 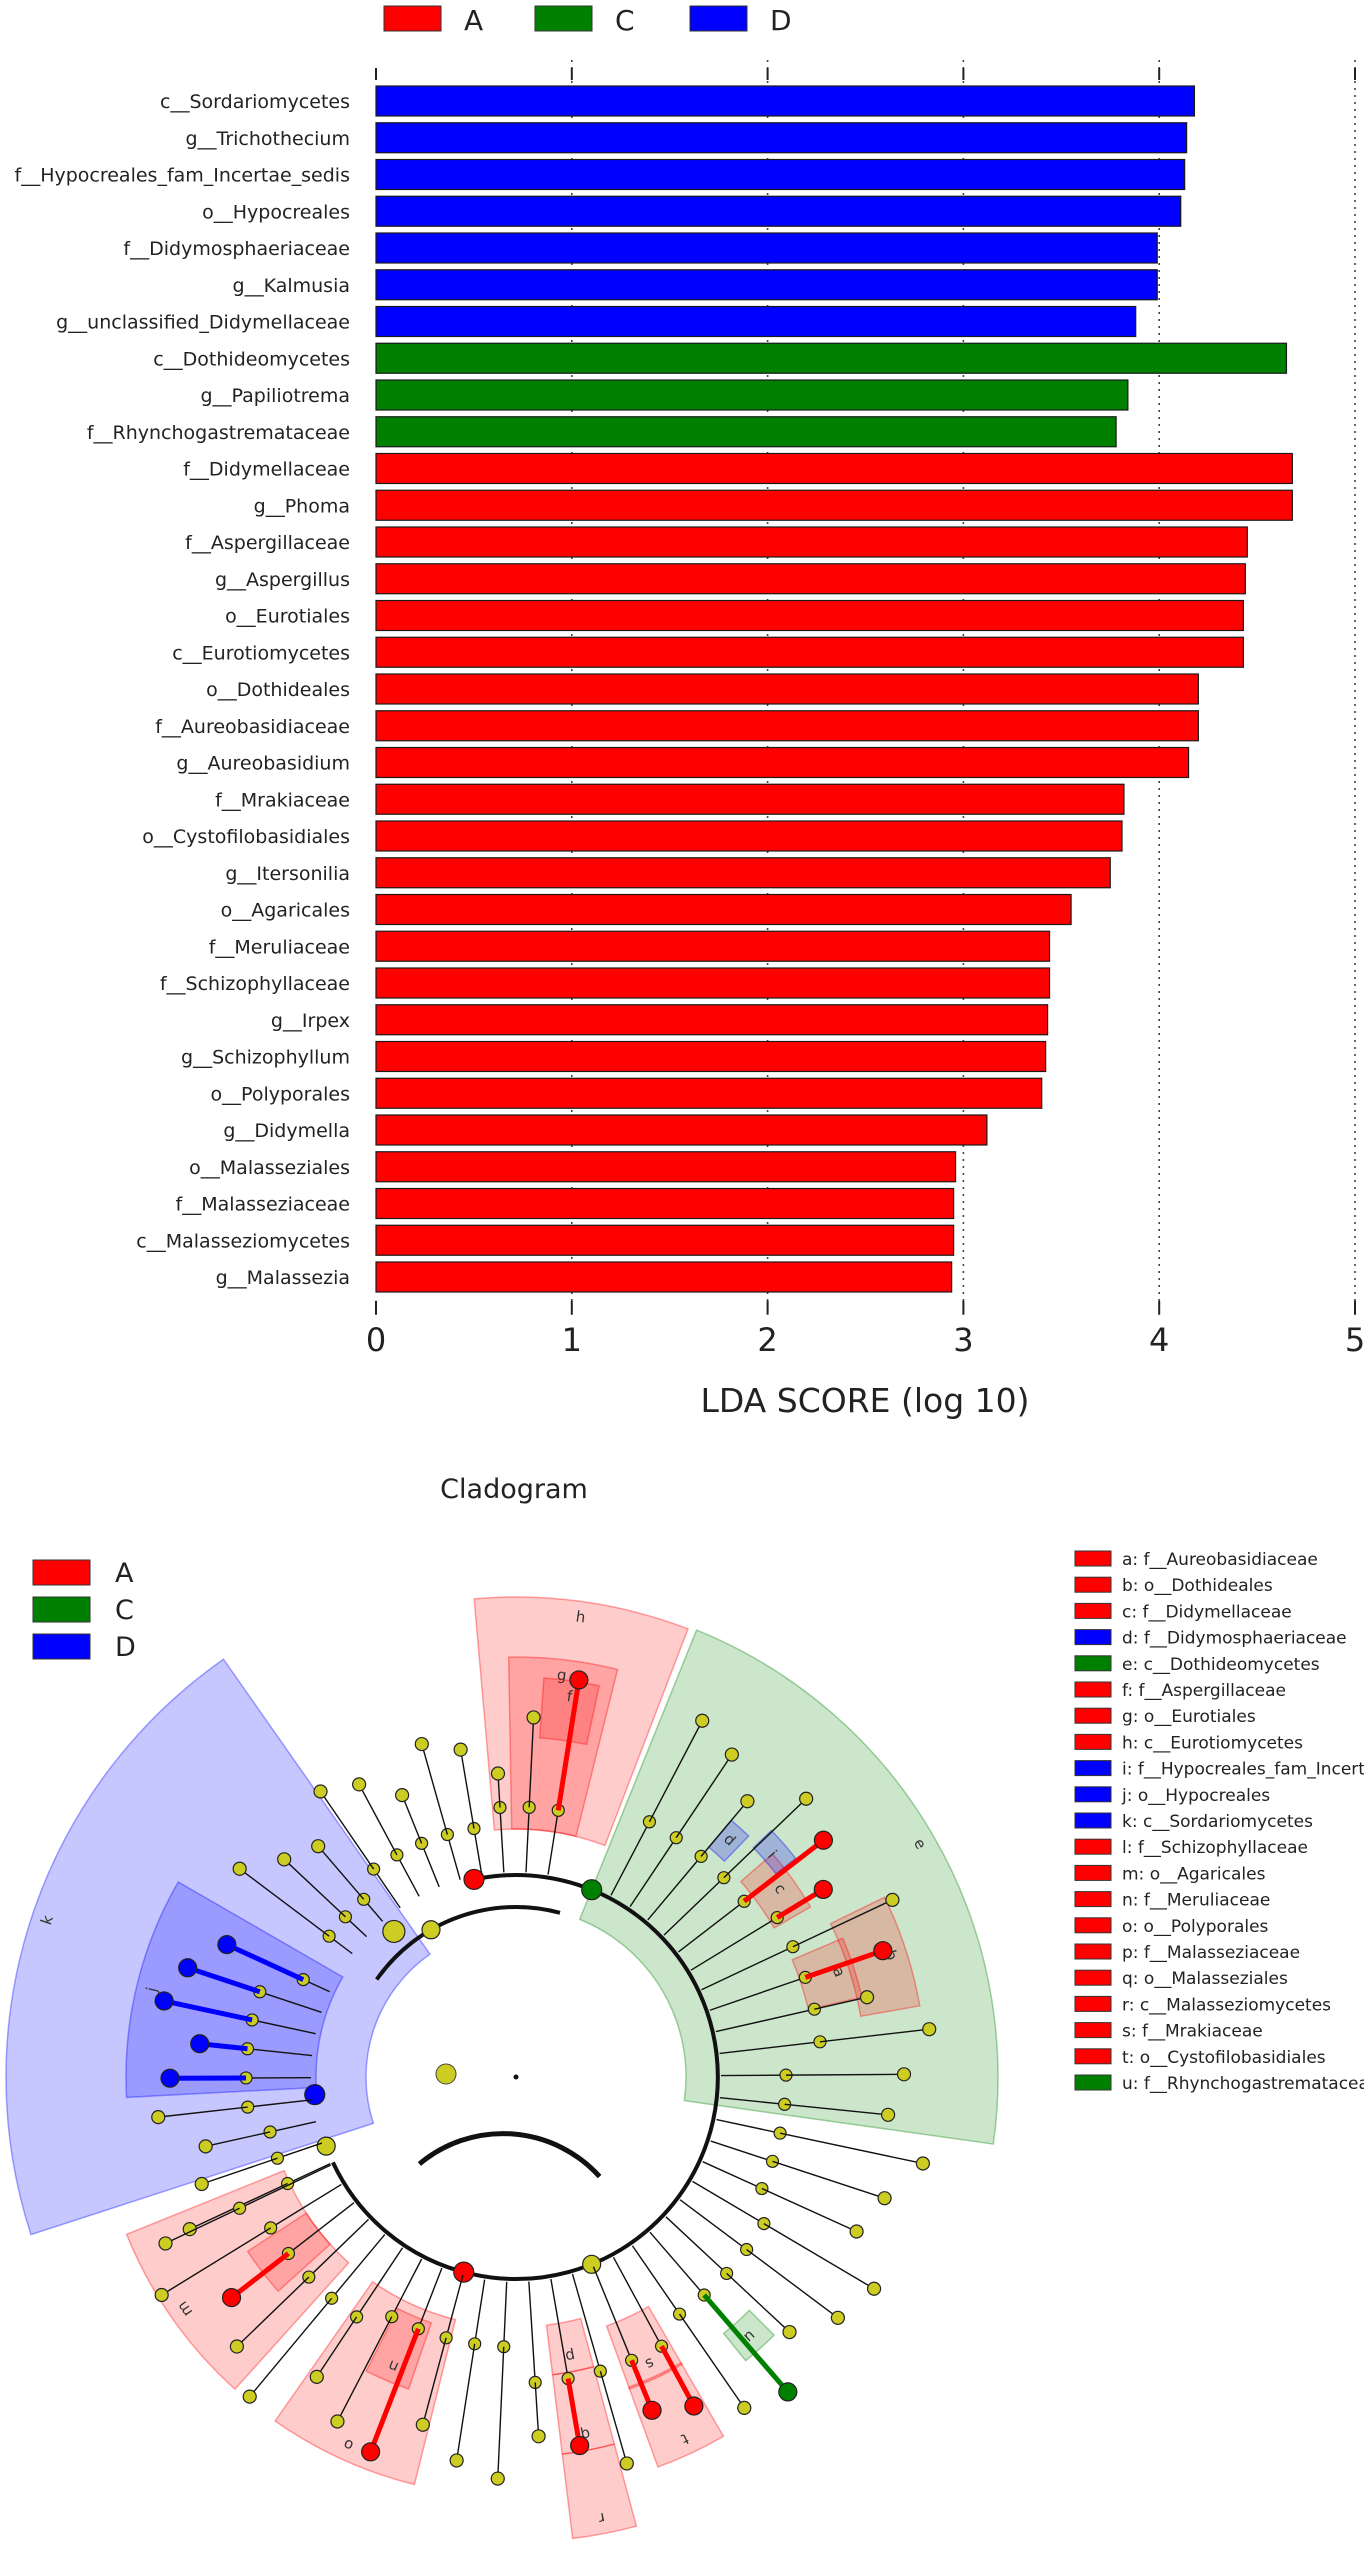 I want to click on tree-root, so click(x=516, y=2077).